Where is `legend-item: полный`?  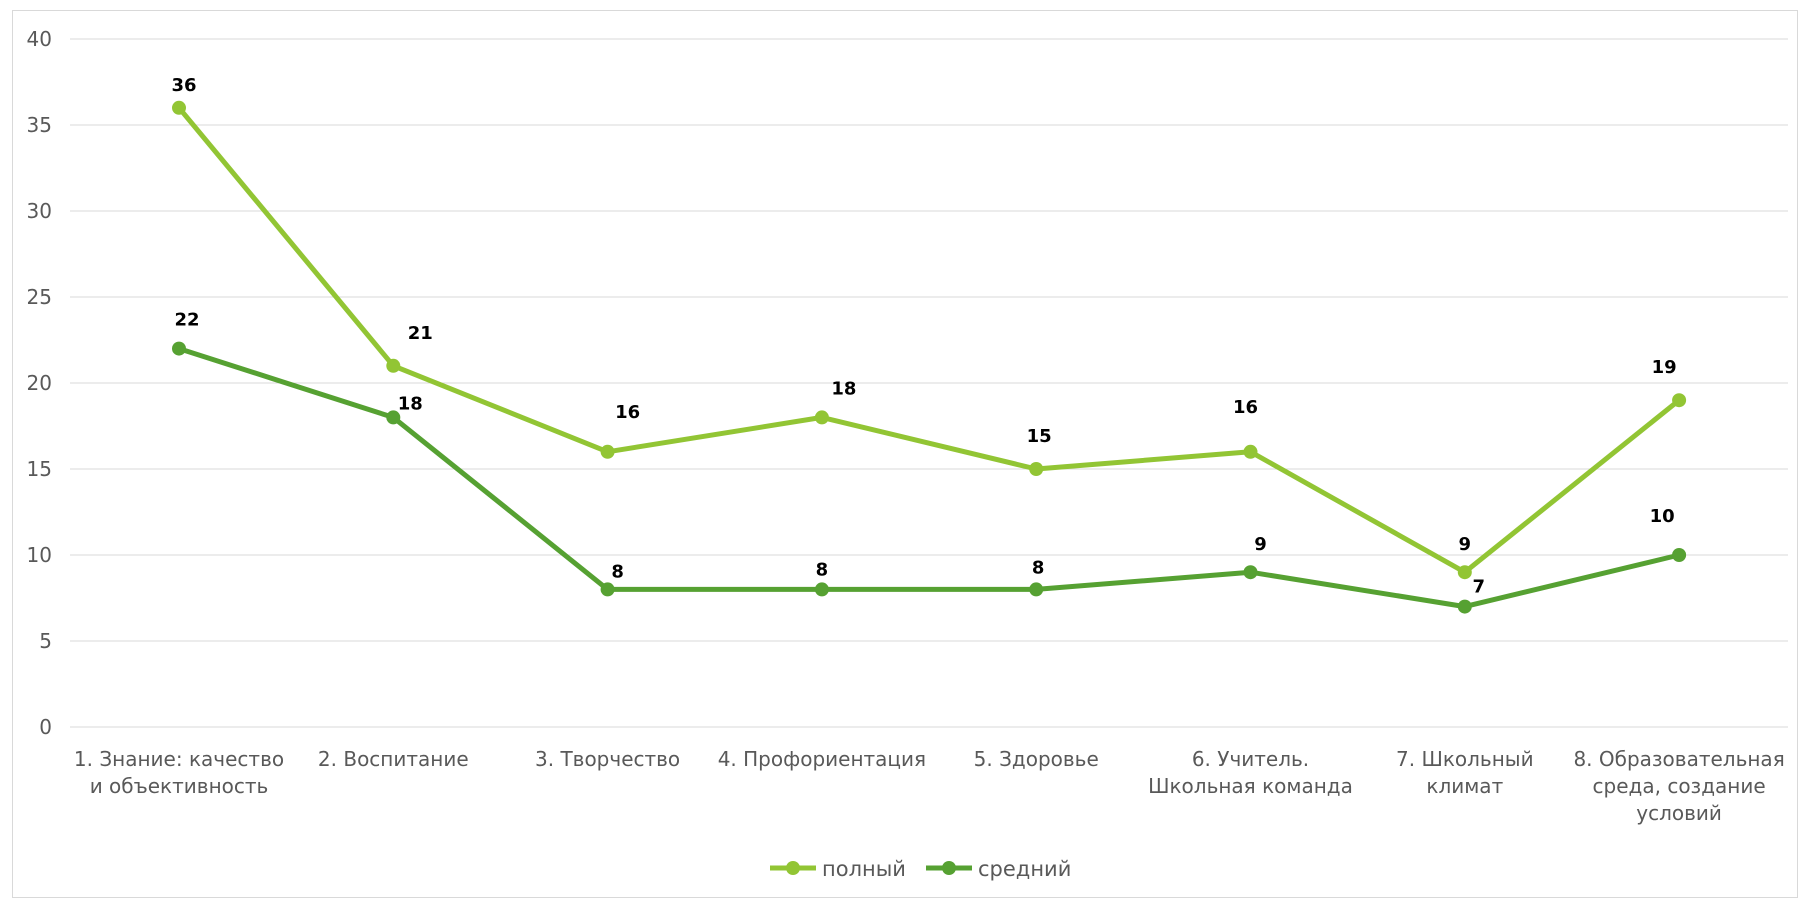
legend-item: полный is located at coordinates (838, 869).